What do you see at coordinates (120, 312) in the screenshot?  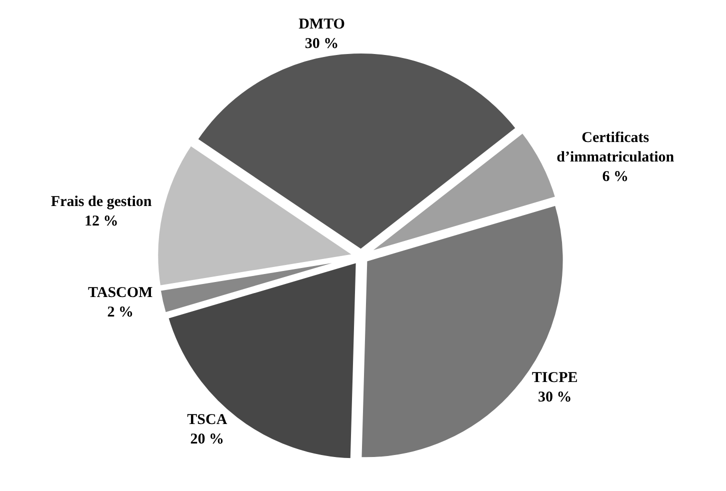 I see `data-label: 2 %` at bounding box center [120, 312].